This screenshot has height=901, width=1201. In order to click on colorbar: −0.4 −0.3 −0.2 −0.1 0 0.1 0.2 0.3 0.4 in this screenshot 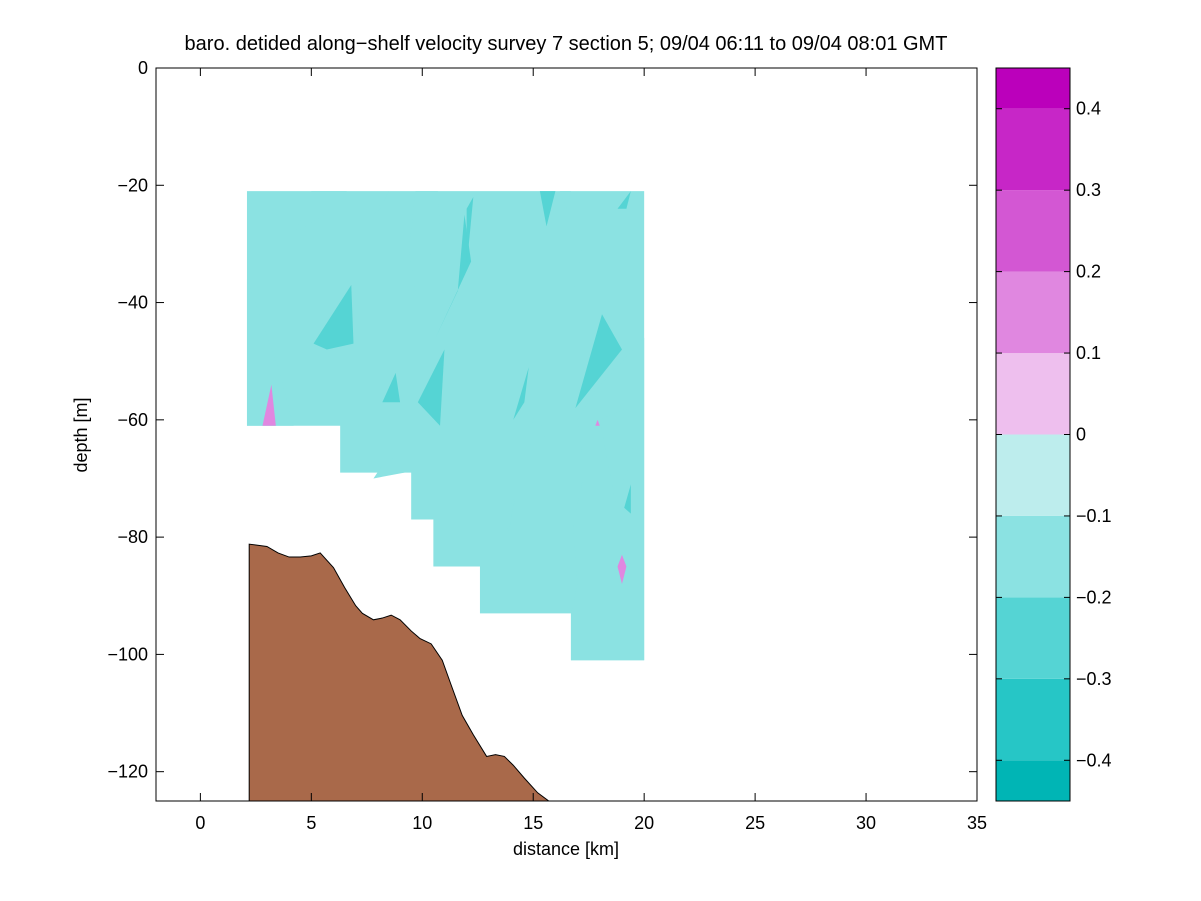, I will do `click(1053, 434)`.